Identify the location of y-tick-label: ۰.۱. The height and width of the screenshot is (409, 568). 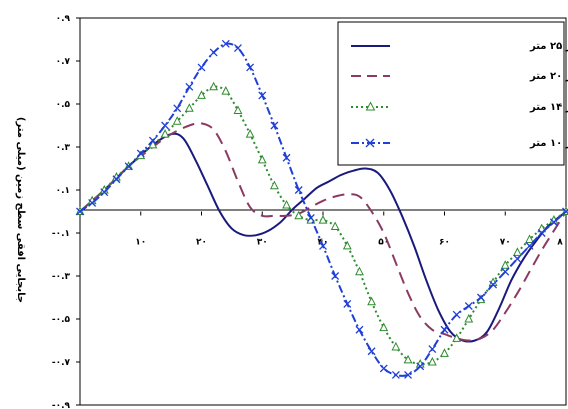
(63, 191).